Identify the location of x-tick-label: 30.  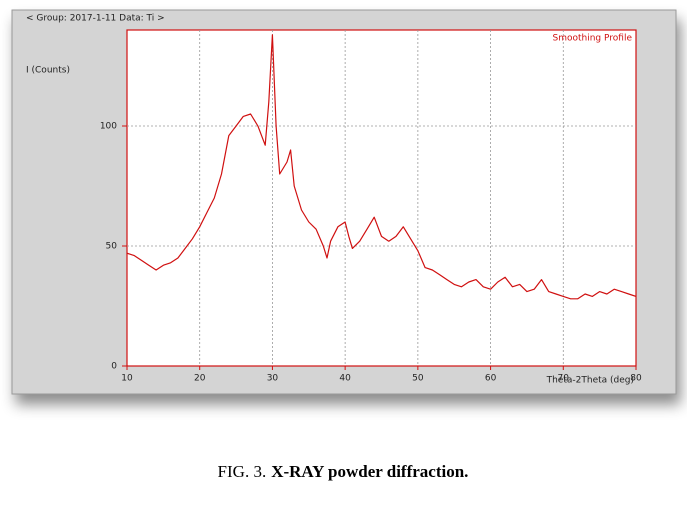
(273, 379).